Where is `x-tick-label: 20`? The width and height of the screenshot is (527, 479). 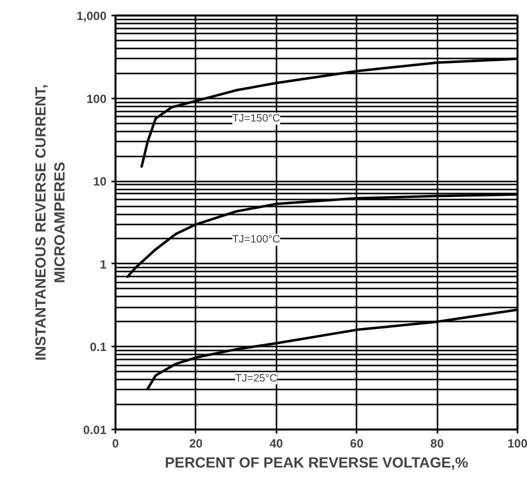
x-tick-label: 20 is located at coordinates (196, 443).